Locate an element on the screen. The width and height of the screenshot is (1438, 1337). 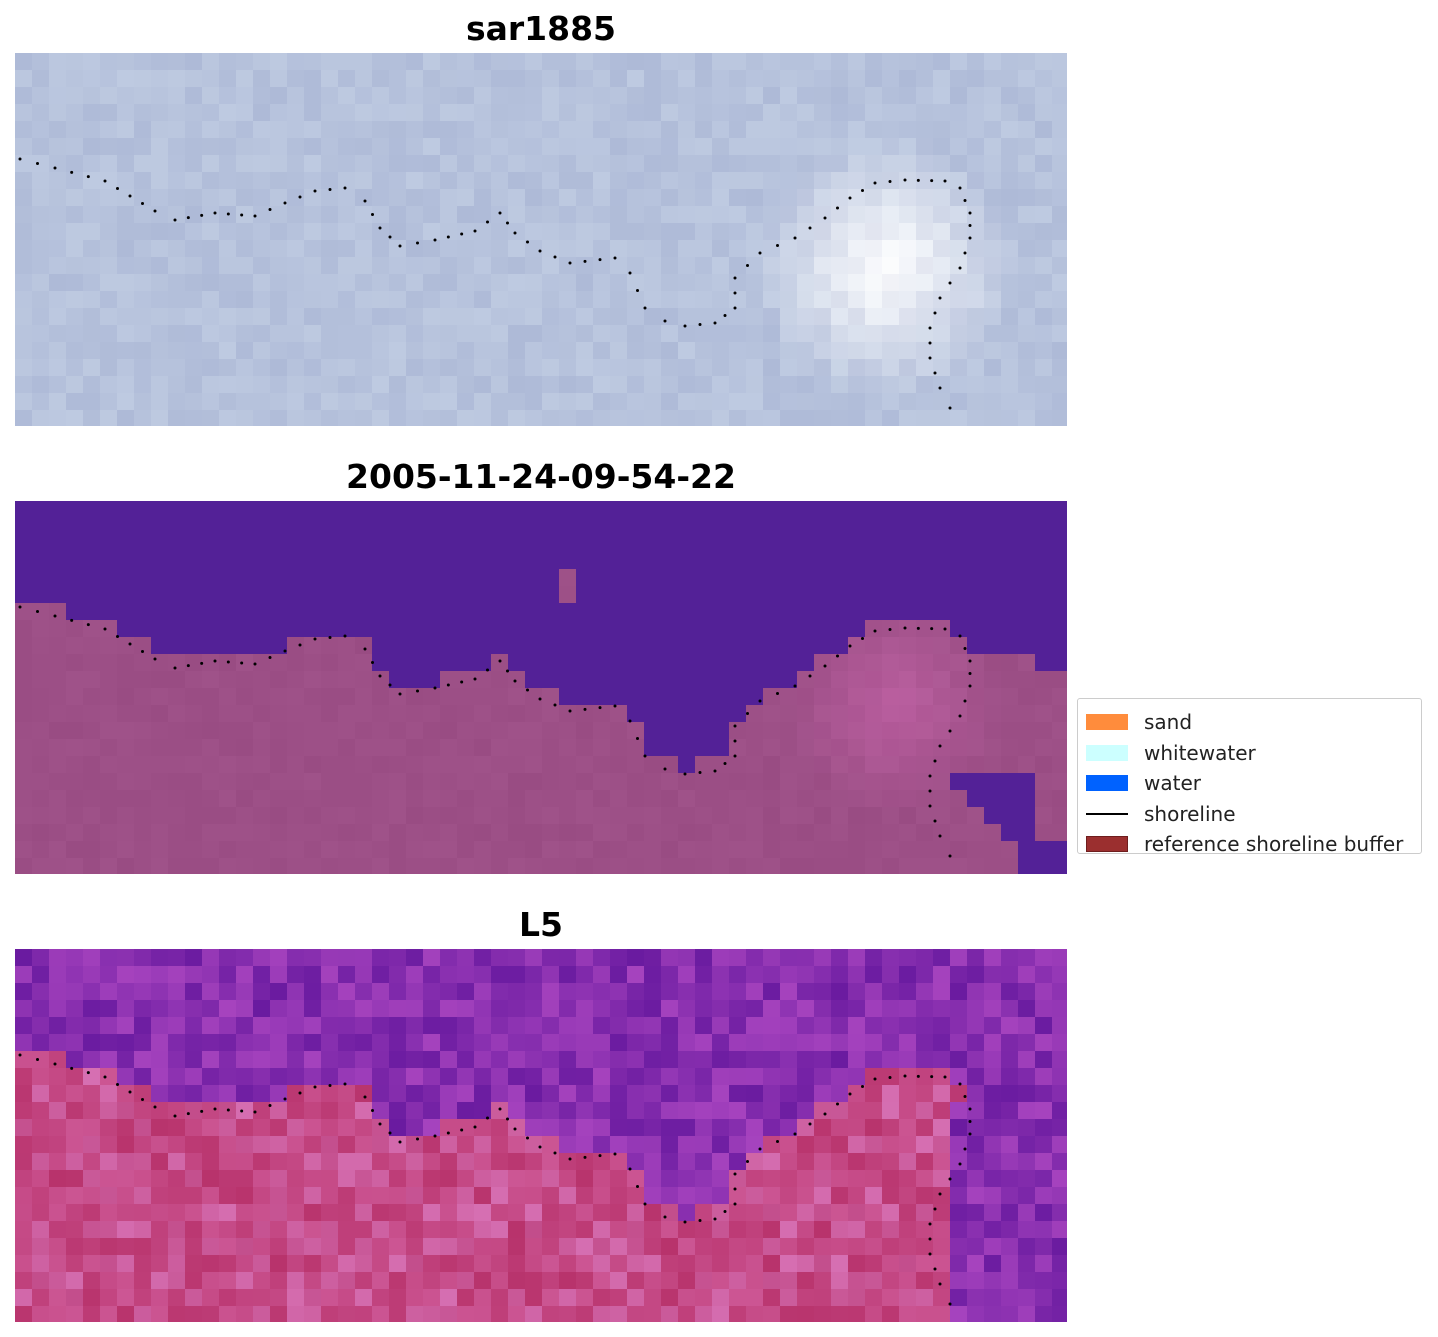
legend-label: reference shoreline buffer is located at coordinates (1274, 844).